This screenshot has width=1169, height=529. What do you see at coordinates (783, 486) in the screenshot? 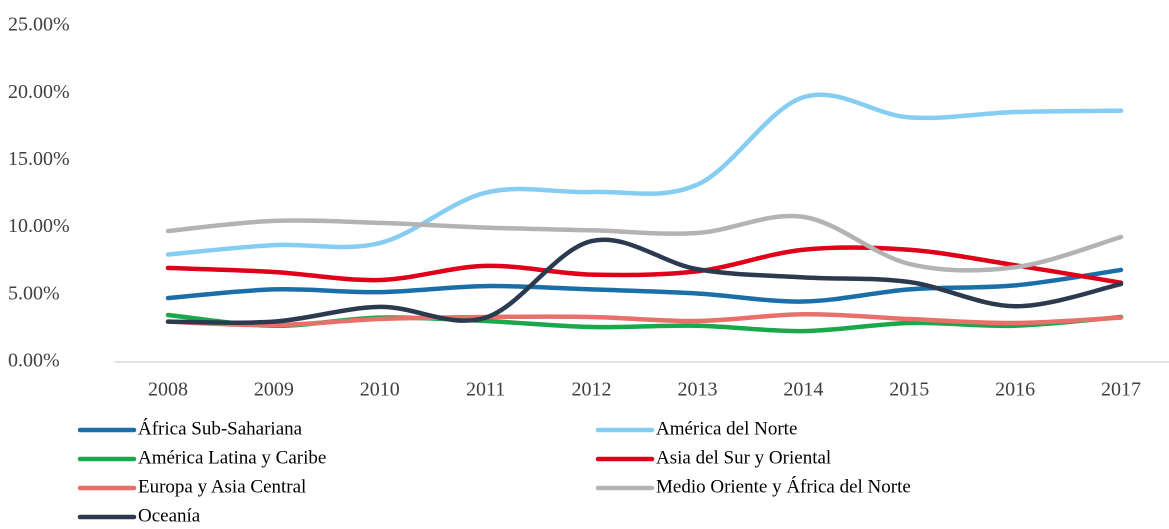
I see `legend-label: Medio Oriente y África del Norte` at bounding box center [783, 486].